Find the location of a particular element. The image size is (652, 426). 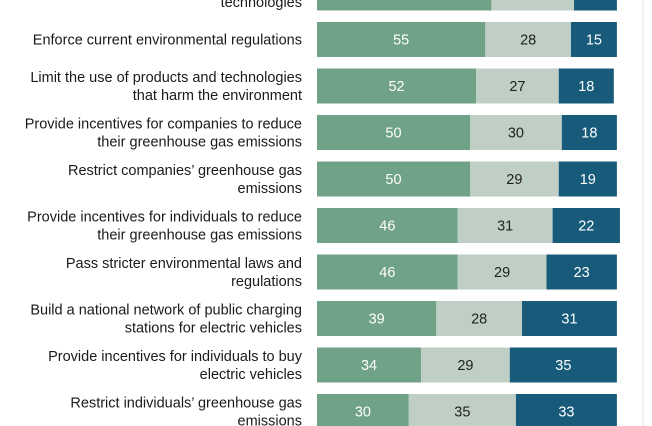

value-label: 55 is located at coordinates (401, 41).